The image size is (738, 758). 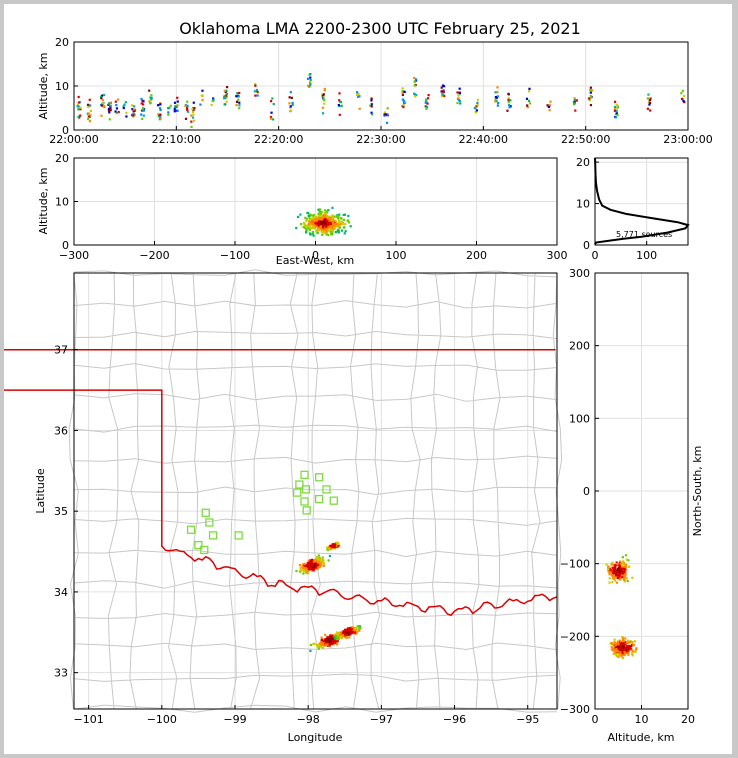 What do you see at coordinates (380, 139) in the screenshot?
I see `th-xtick-label: 22:30:00` at bounding box center [380, 139].